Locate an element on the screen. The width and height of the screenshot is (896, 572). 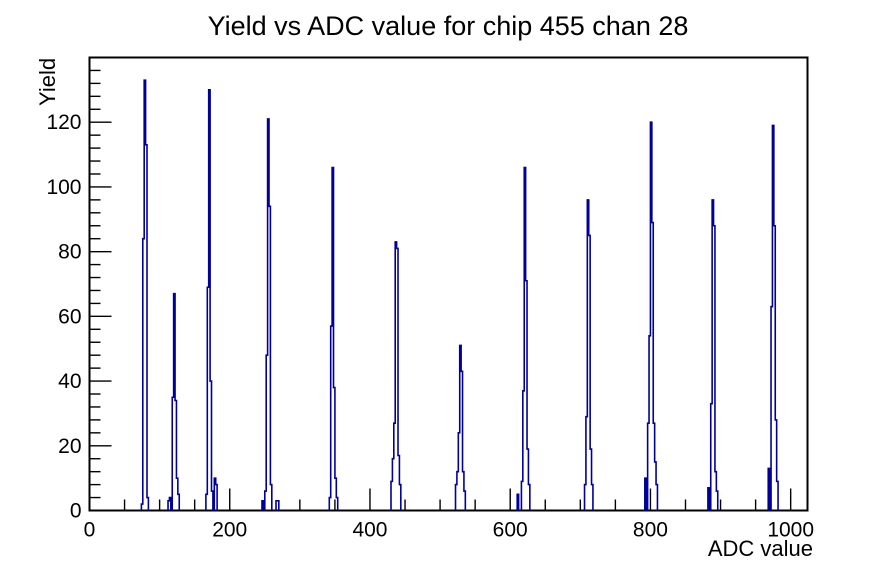
y-tick-label: 40 is located at coordinates (69, 381).